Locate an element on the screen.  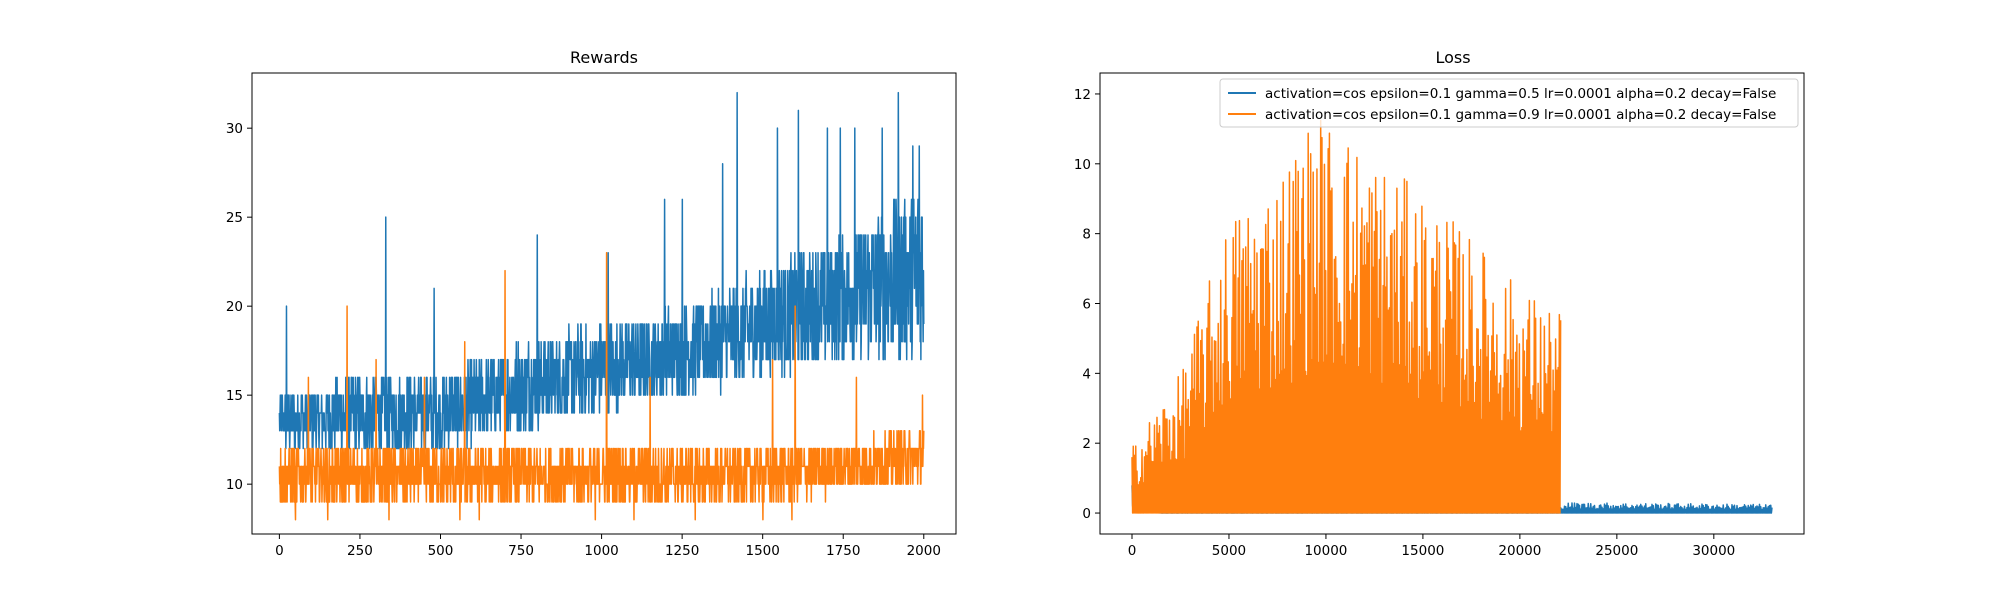
y-tick-label: 8 is located at coordinates (1086, 235).